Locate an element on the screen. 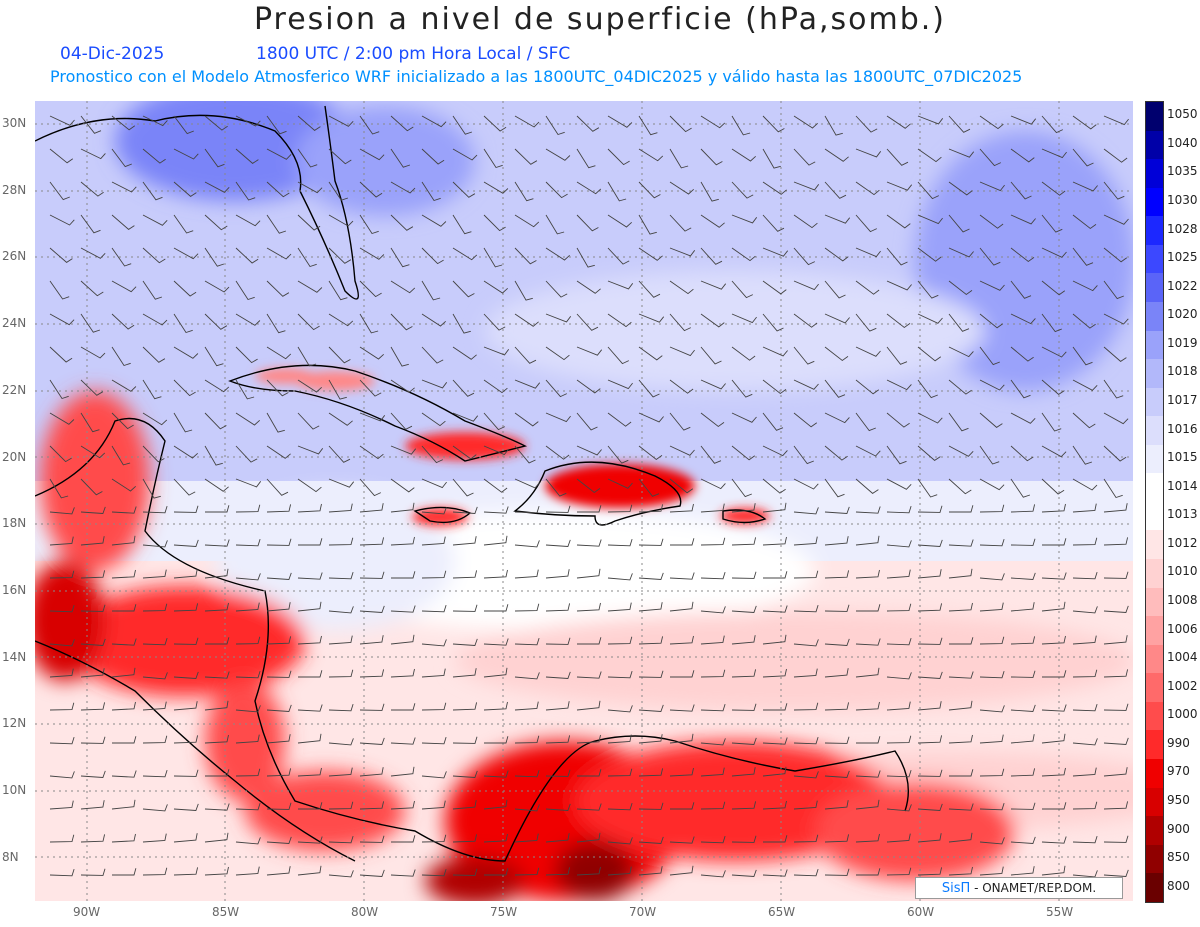  lat-label: 24N is located at coordinates (14, 323).